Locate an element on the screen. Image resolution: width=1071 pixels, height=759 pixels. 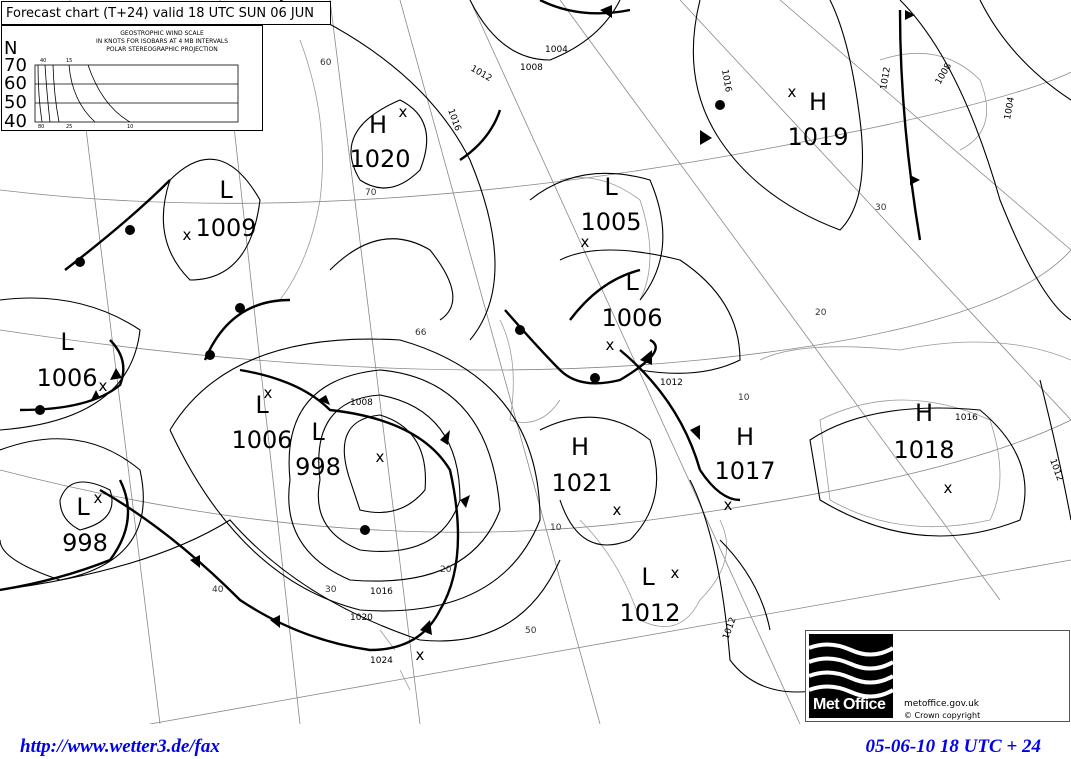
scale-graph: 40 15 80 25 10 is located at coordinates (136, 94).